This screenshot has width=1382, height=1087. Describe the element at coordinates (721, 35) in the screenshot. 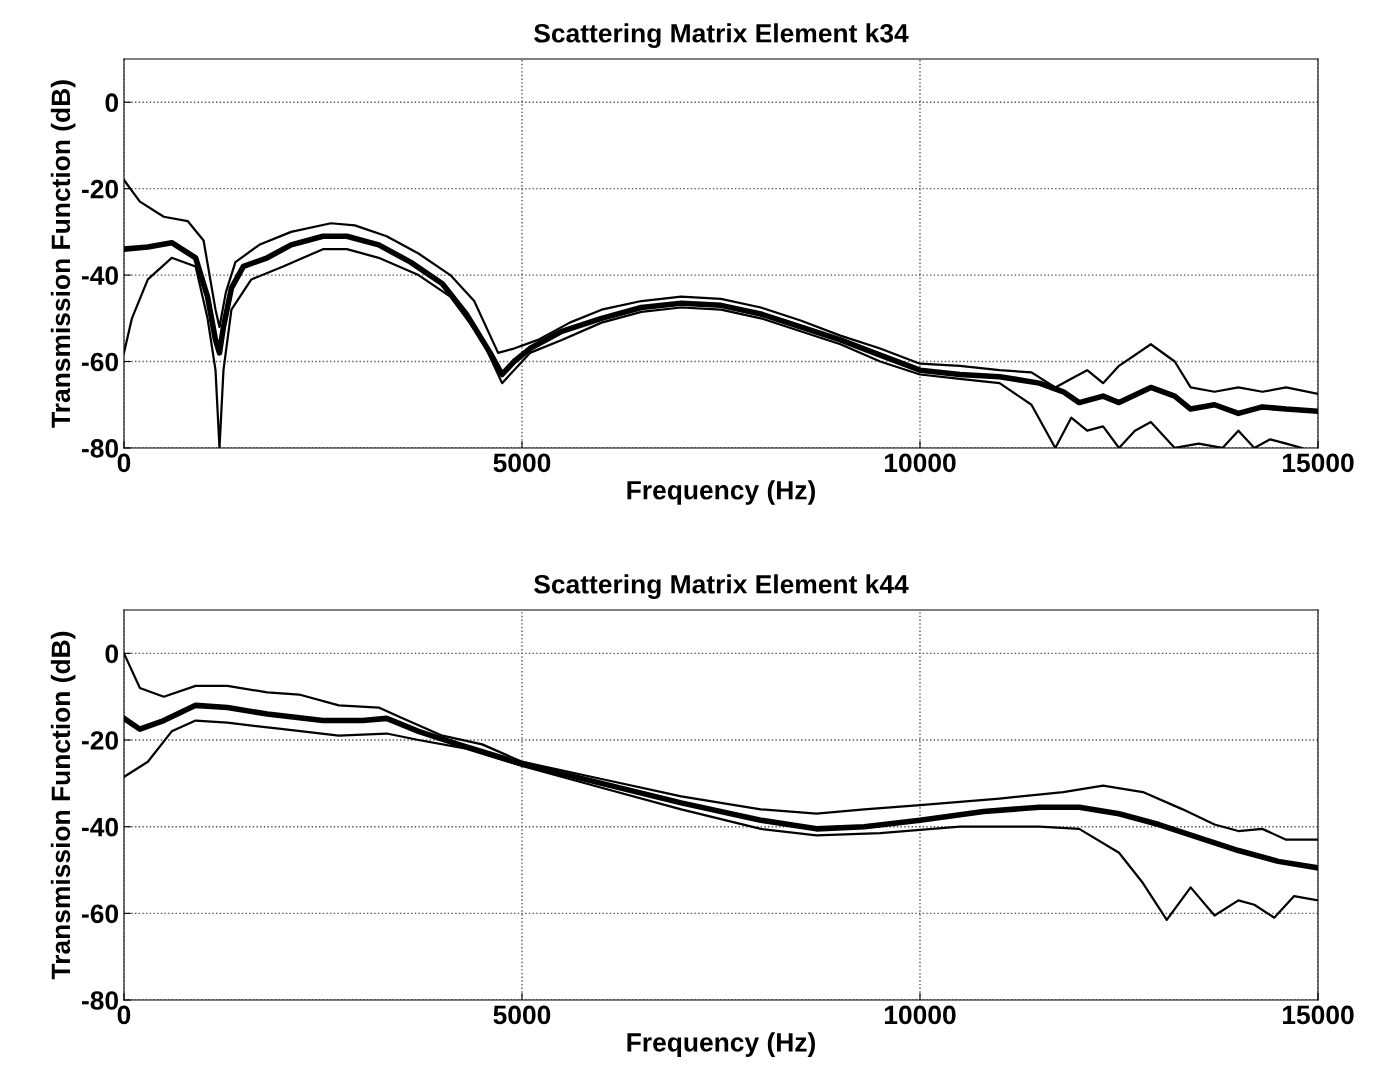

I see `chart-title: Scattering Matrix Element k34` at that location.